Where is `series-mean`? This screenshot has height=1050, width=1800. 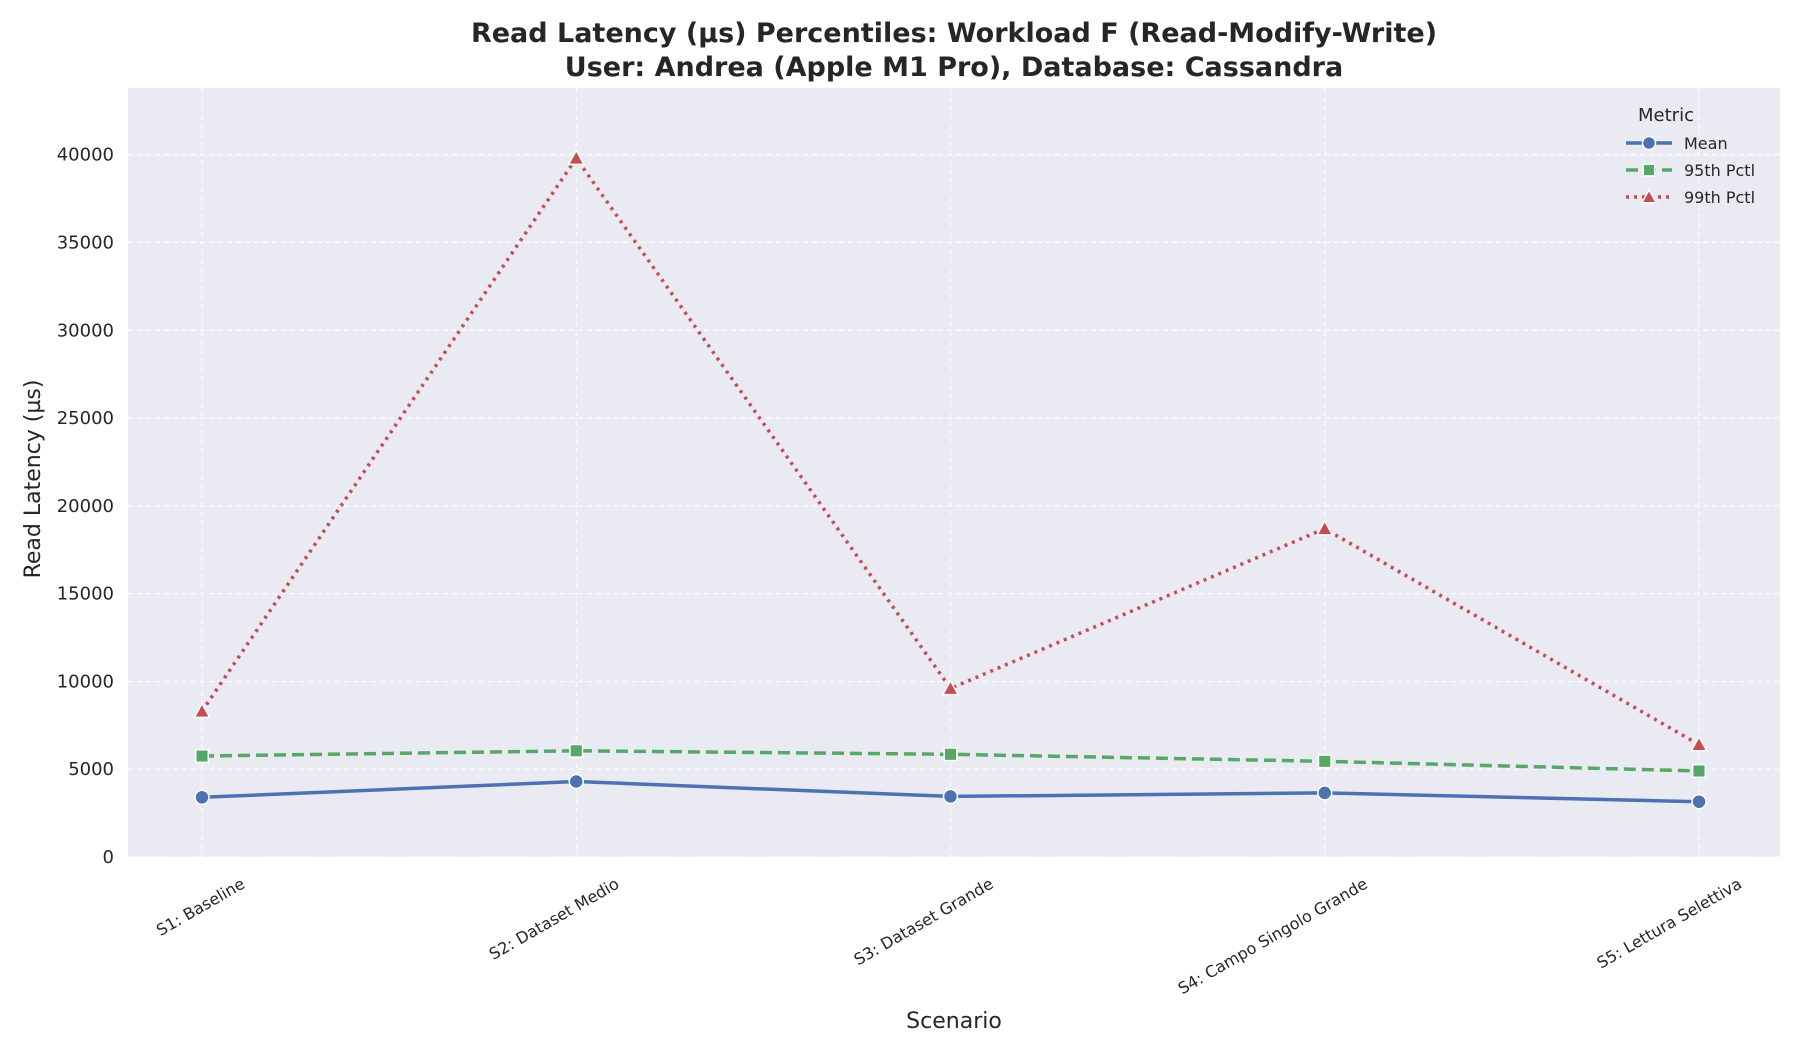
series-mean is located at coordinates (950, 791).